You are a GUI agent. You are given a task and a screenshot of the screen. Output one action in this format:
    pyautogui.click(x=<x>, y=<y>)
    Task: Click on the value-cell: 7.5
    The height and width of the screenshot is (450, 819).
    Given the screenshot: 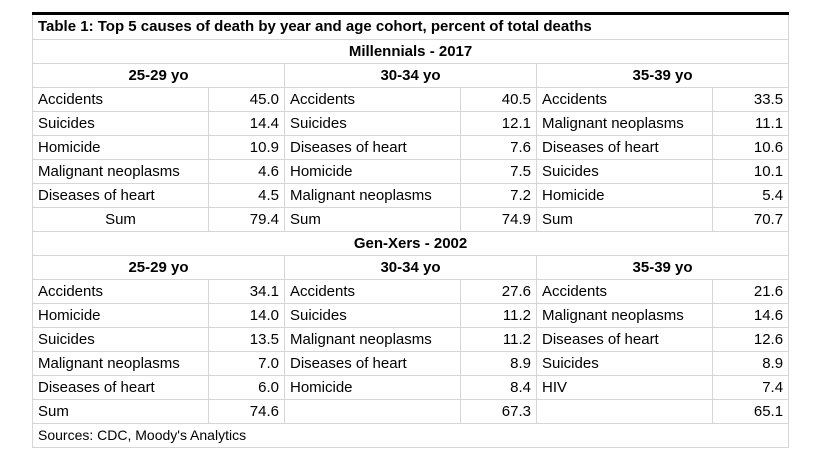 What is the action you would take?
    pyautogui.click(x=498, y=171)
    